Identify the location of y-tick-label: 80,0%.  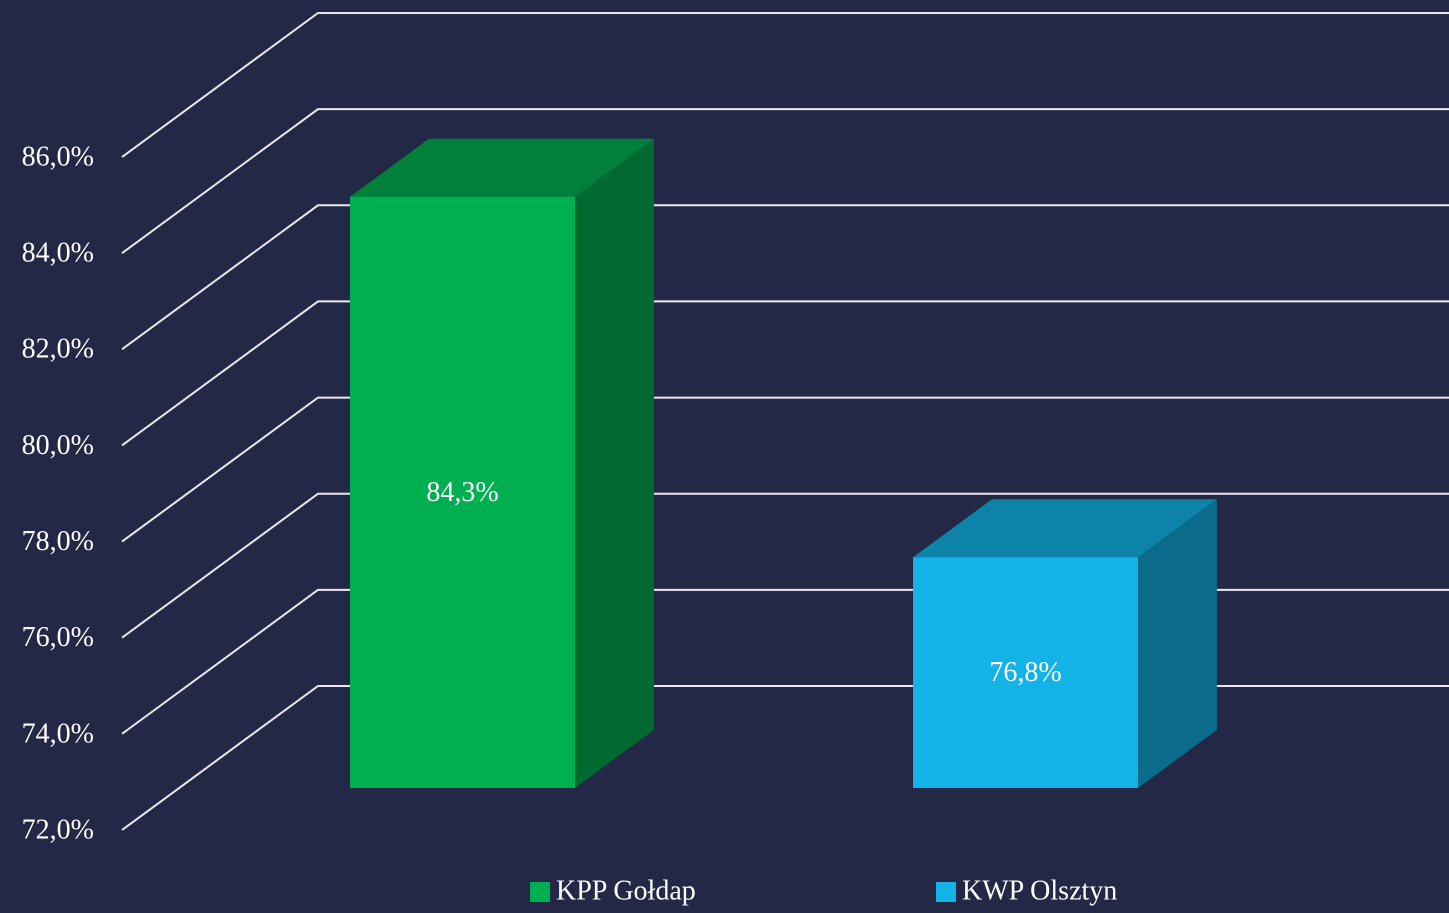
(58, 445).